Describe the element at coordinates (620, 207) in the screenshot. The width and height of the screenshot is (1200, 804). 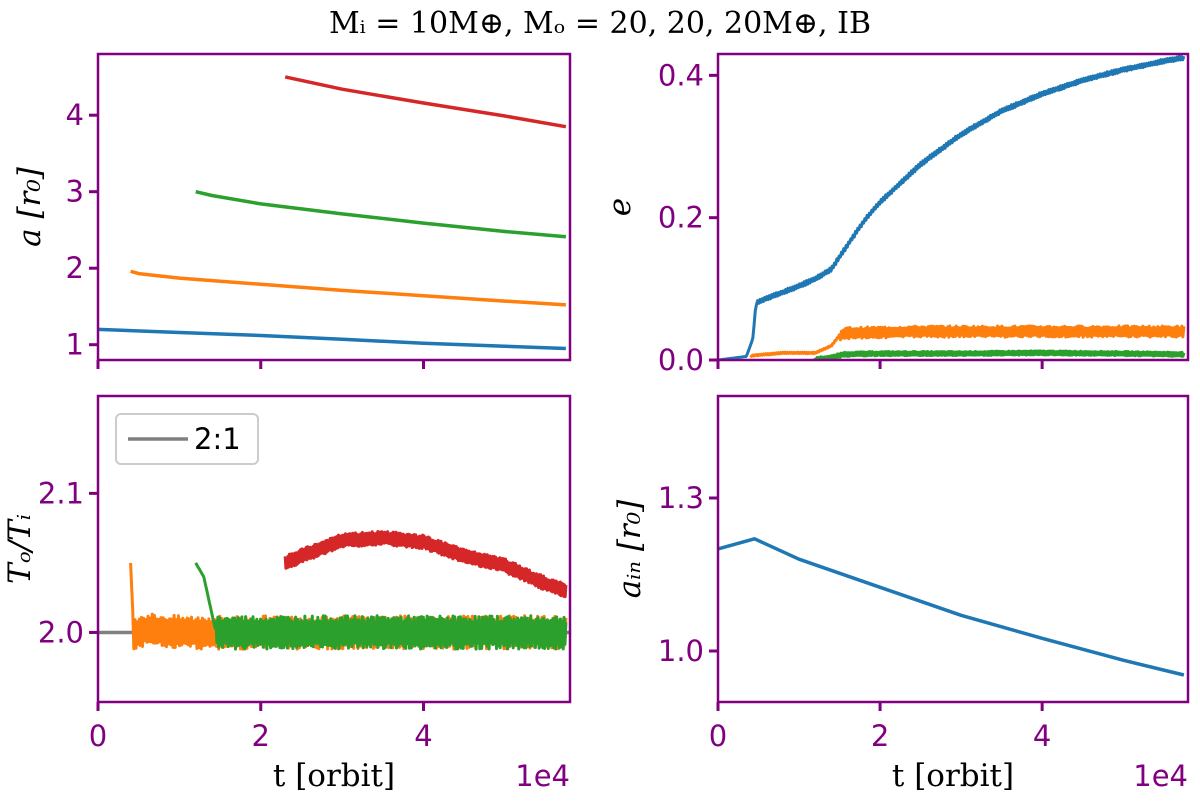
I see `y-axis-label: e` at that location.